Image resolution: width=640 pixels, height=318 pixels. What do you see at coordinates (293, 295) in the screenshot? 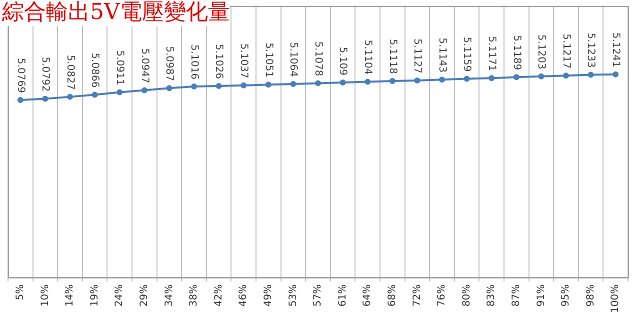
I see `x-tick-label: 53%` at bounding box center [293, 295].